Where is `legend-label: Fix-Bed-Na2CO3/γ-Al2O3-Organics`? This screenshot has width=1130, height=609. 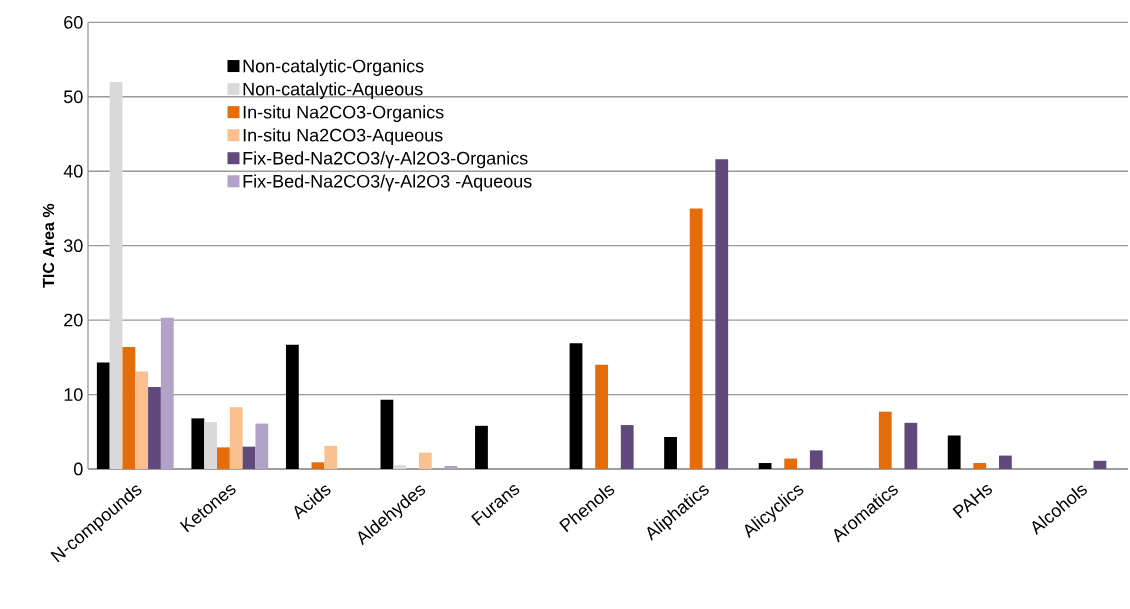
legend-label: Fix-Bed-Na2CO3/γ-Al2O3-Organics is located at coordinates (385, 160).